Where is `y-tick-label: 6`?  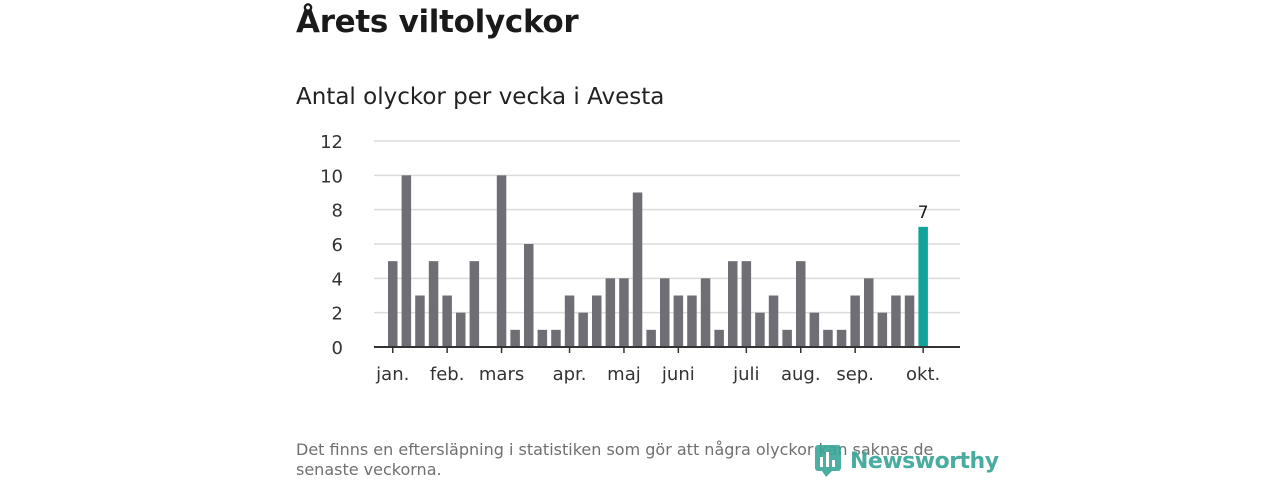
y-tick-label: 6 is located at coordinates (337, 245).